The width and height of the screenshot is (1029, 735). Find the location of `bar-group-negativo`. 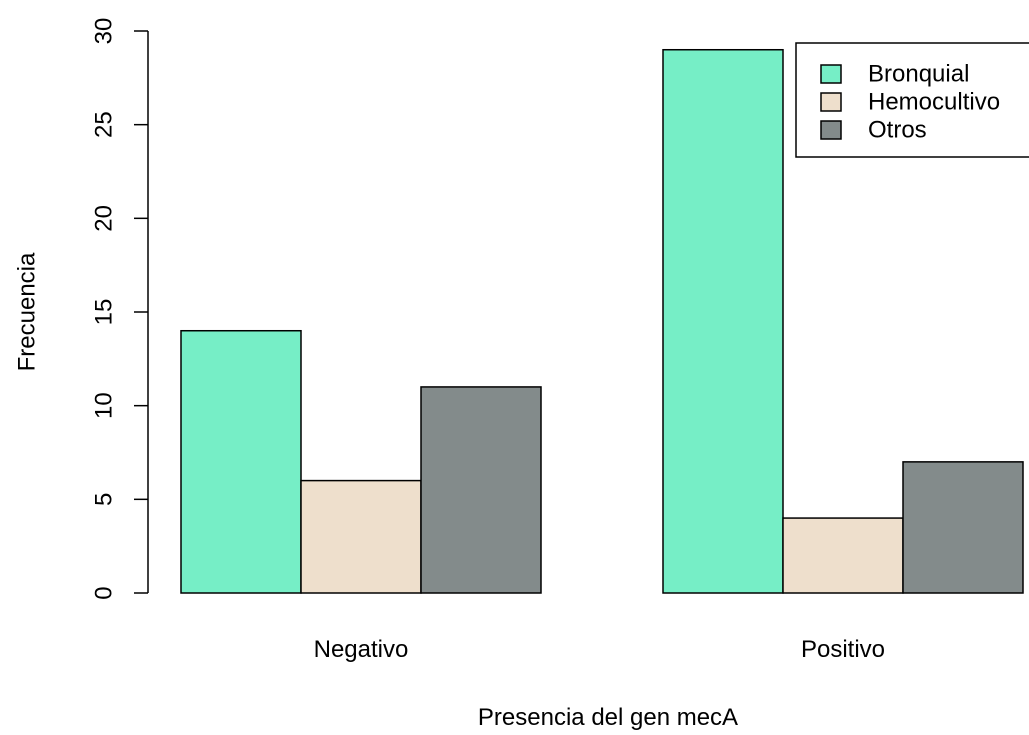

bar-group-negativo is located at coordinates (361, 461).